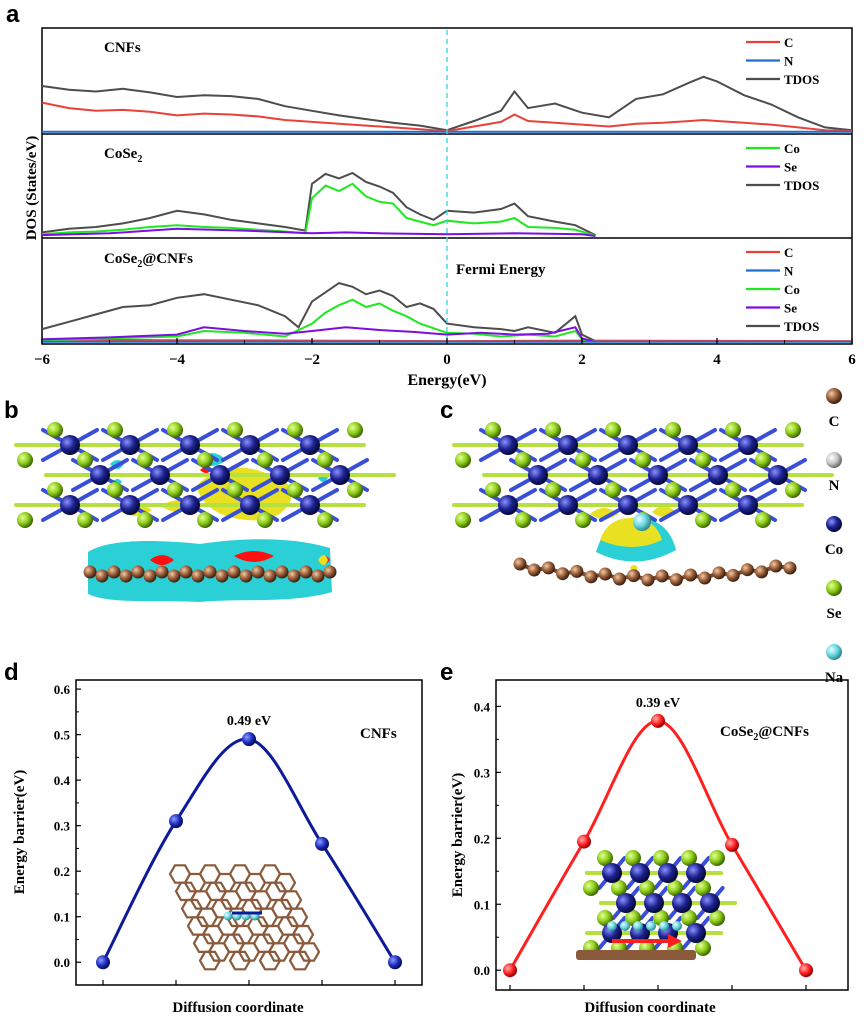 This screenshot has width=864, height=1028. I want to click on y-tick-label: 0.3, so click(62, 826).